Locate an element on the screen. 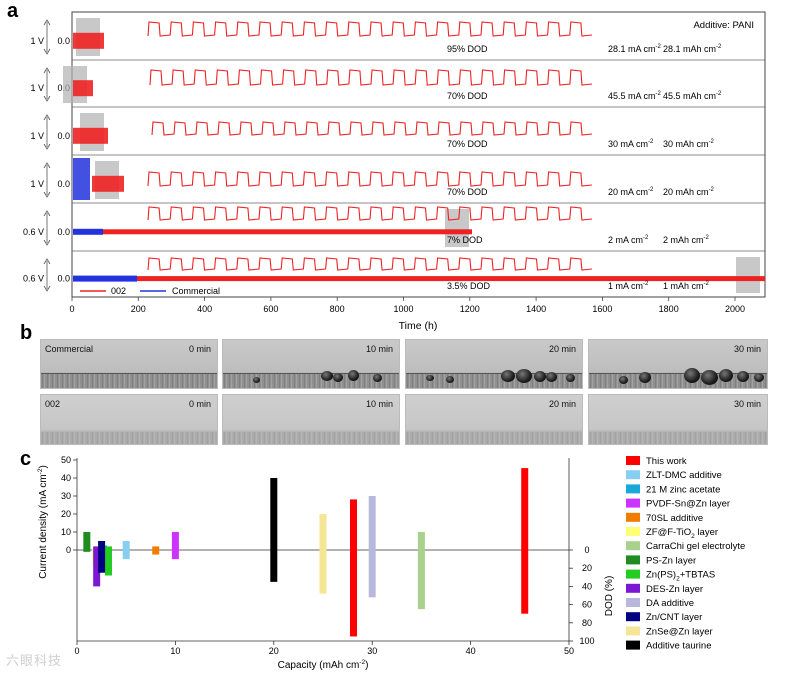 This screenshot has width=789, height=673. legend-entry-label: ZnSe@Zn layer is located at coordinates (679, 631).